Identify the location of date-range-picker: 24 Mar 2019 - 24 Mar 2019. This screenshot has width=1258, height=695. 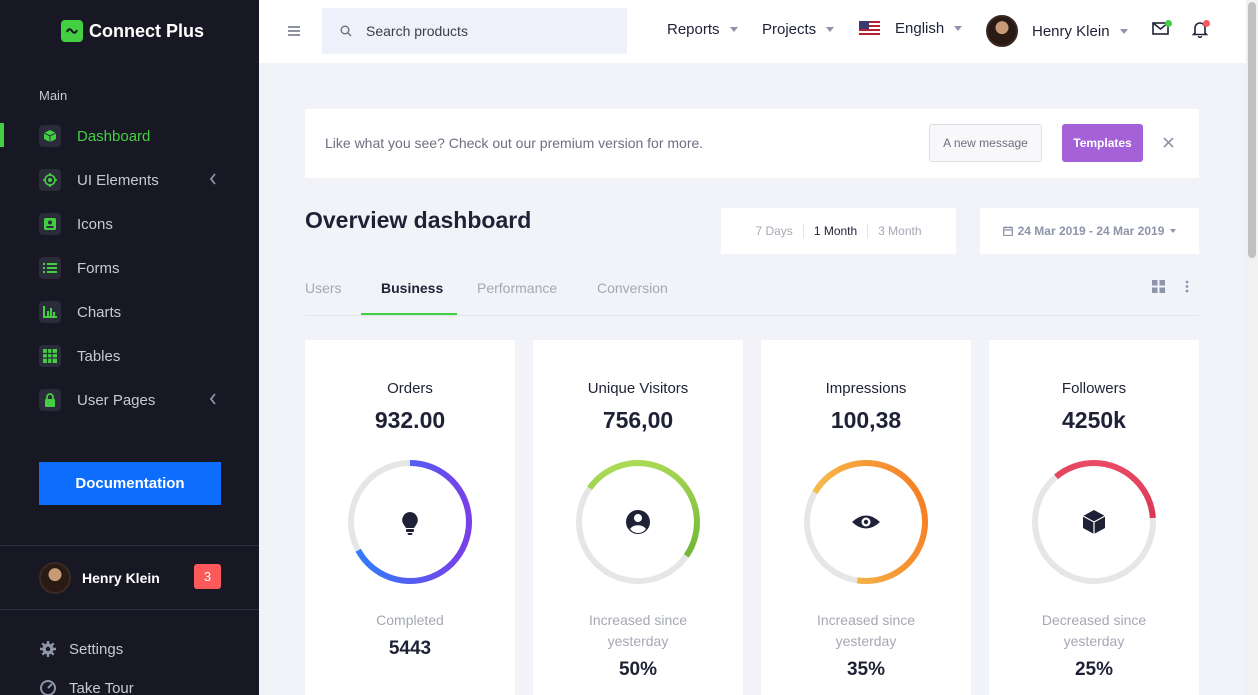
(1089, 231).